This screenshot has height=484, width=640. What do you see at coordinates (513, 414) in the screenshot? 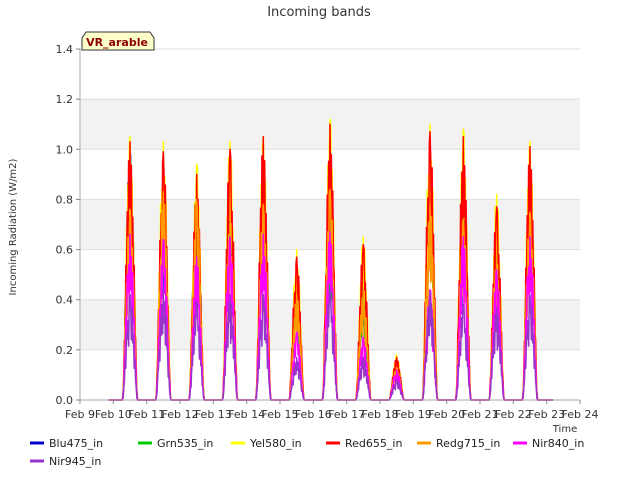
I see `x-tick-label: Feb 22` at bounding box center [513, 414].